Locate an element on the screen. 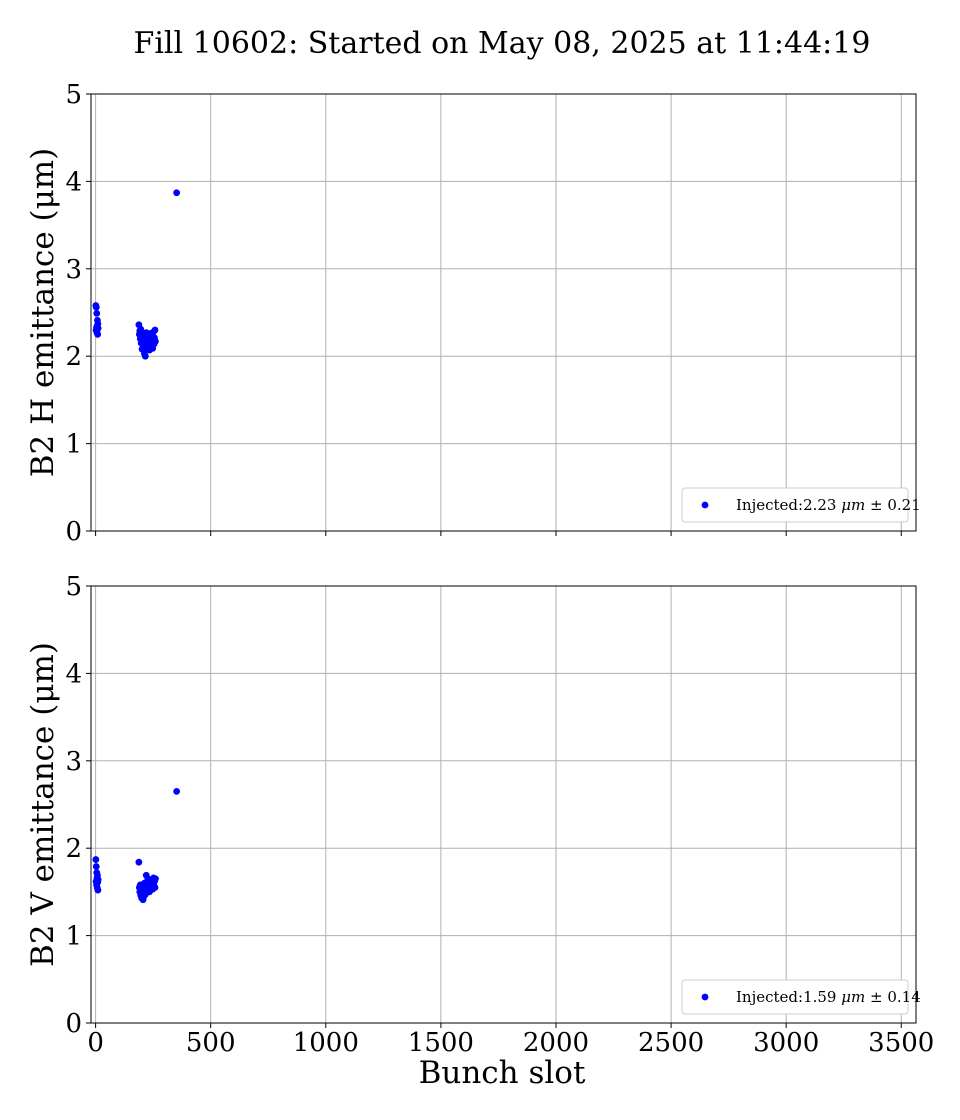  x-tick-label: 3500 is located at coordinates (901, 1043).